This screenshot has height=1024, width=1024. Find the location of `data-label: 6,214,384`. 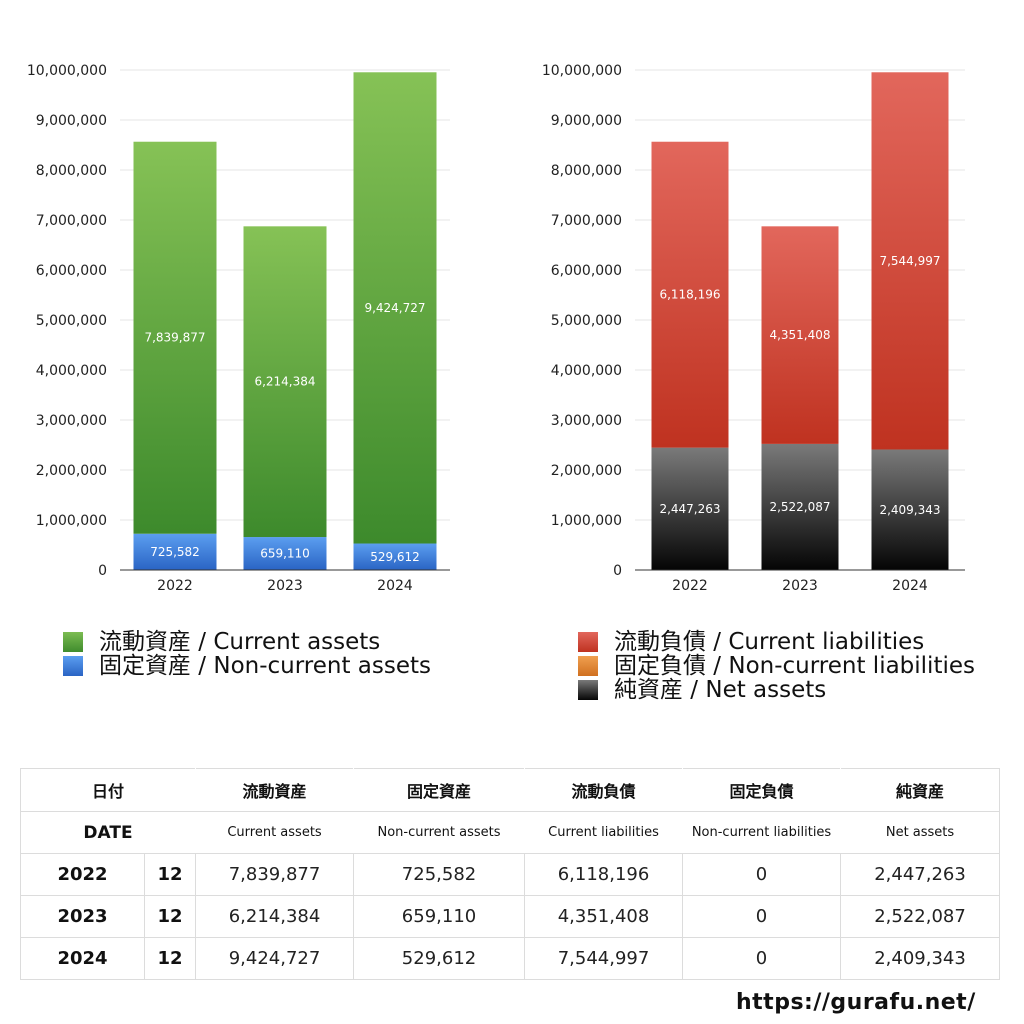

data-label: 6,214,384 is located at coordinates (284, 382).